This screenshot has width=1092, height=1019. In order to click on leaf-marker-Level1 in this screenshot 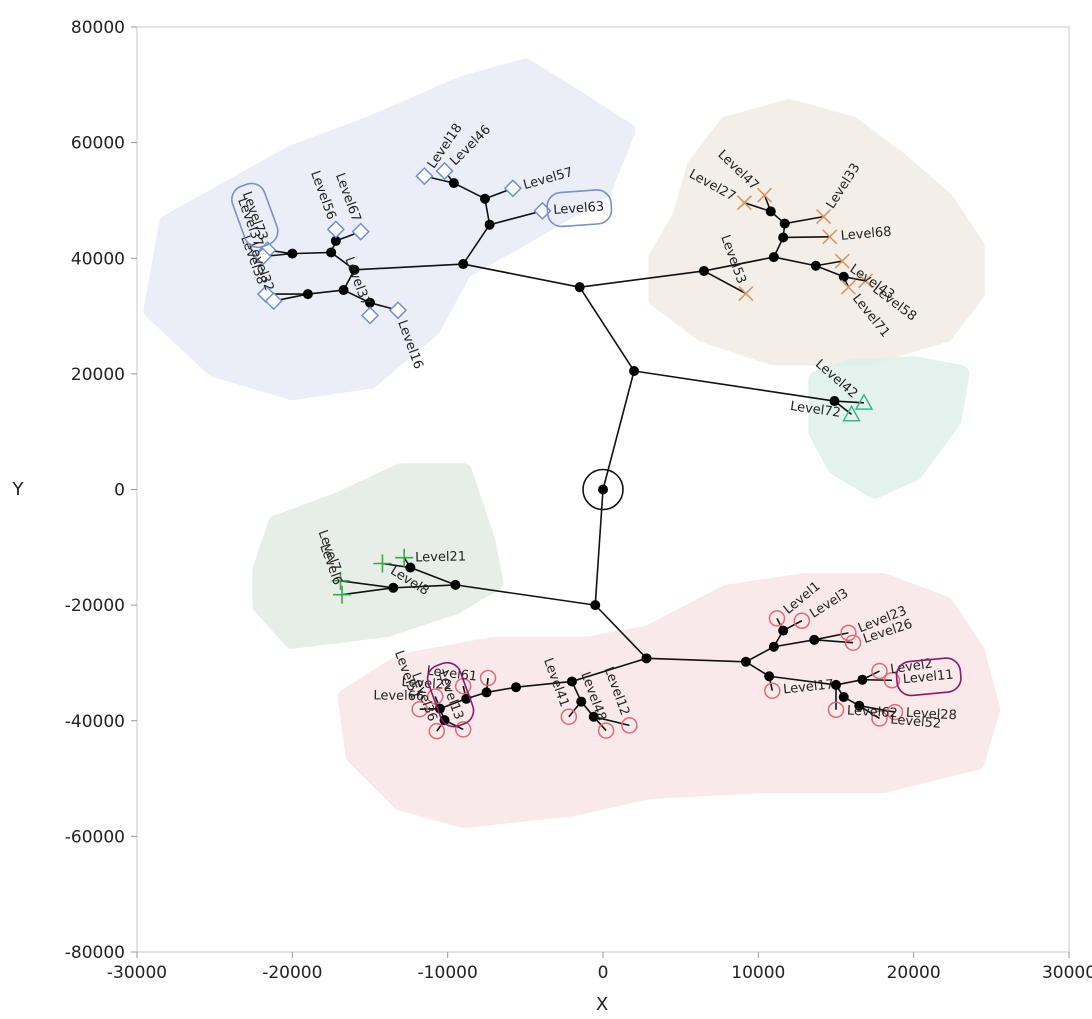, I will do `click(777, 618)`.